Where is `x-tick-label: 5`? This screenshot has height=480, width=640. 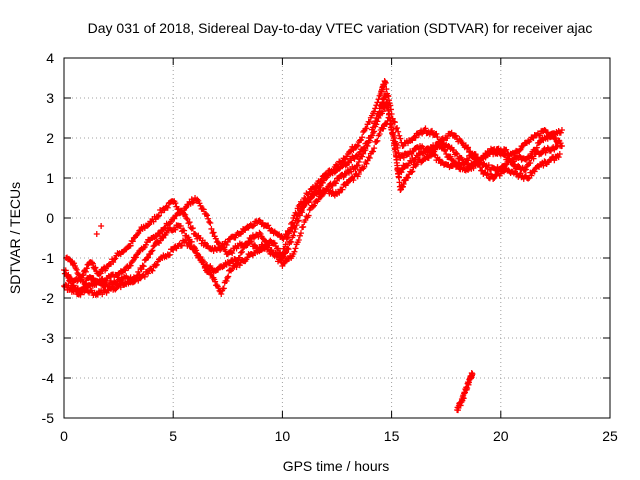
x-tick-label: 5 is located at coordinates (173, 436).